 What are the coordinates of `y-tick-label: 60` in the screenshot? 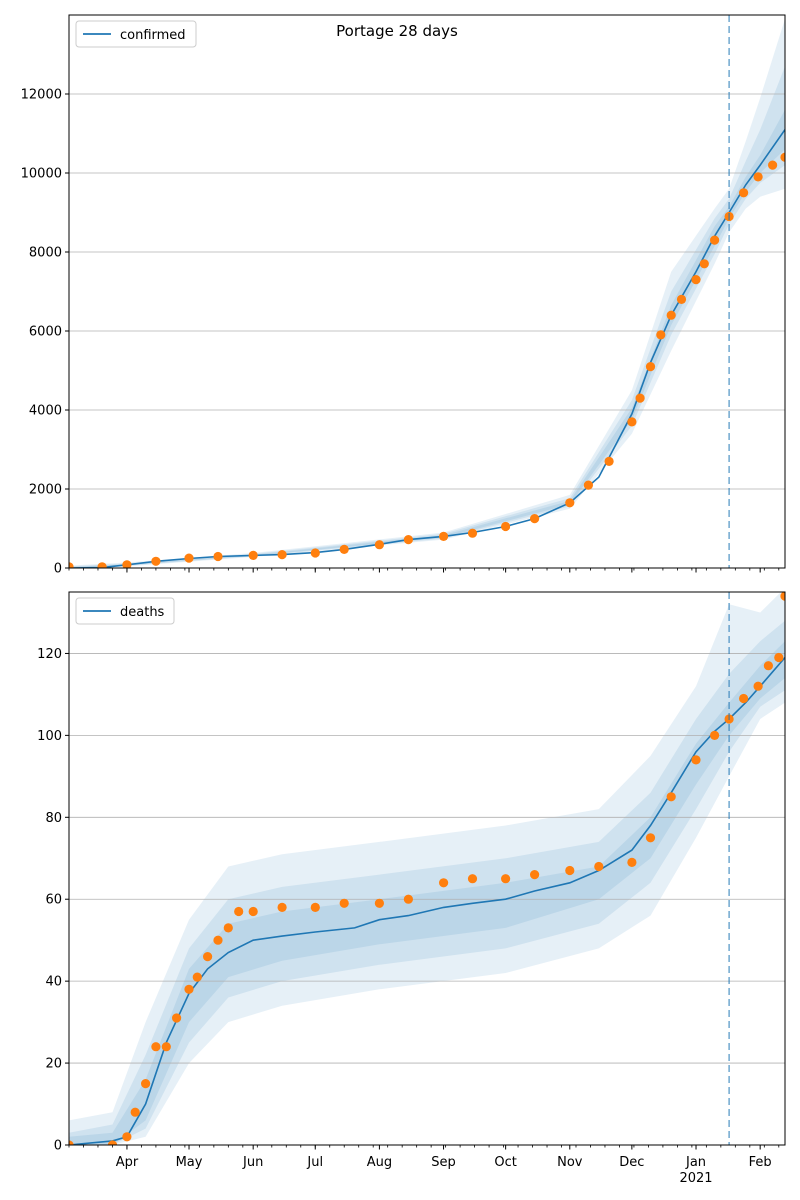 It's located at (53, 900).